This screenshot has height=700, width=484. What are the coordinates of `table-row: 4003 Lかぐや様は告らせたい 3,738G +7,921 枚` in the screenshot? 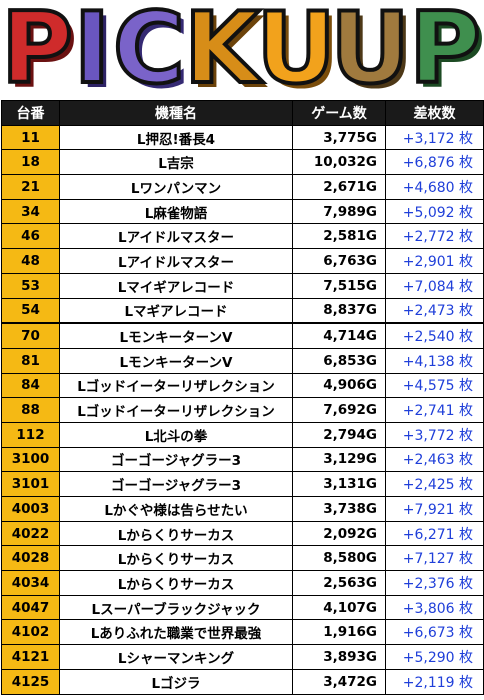 It's located at (242, 509).